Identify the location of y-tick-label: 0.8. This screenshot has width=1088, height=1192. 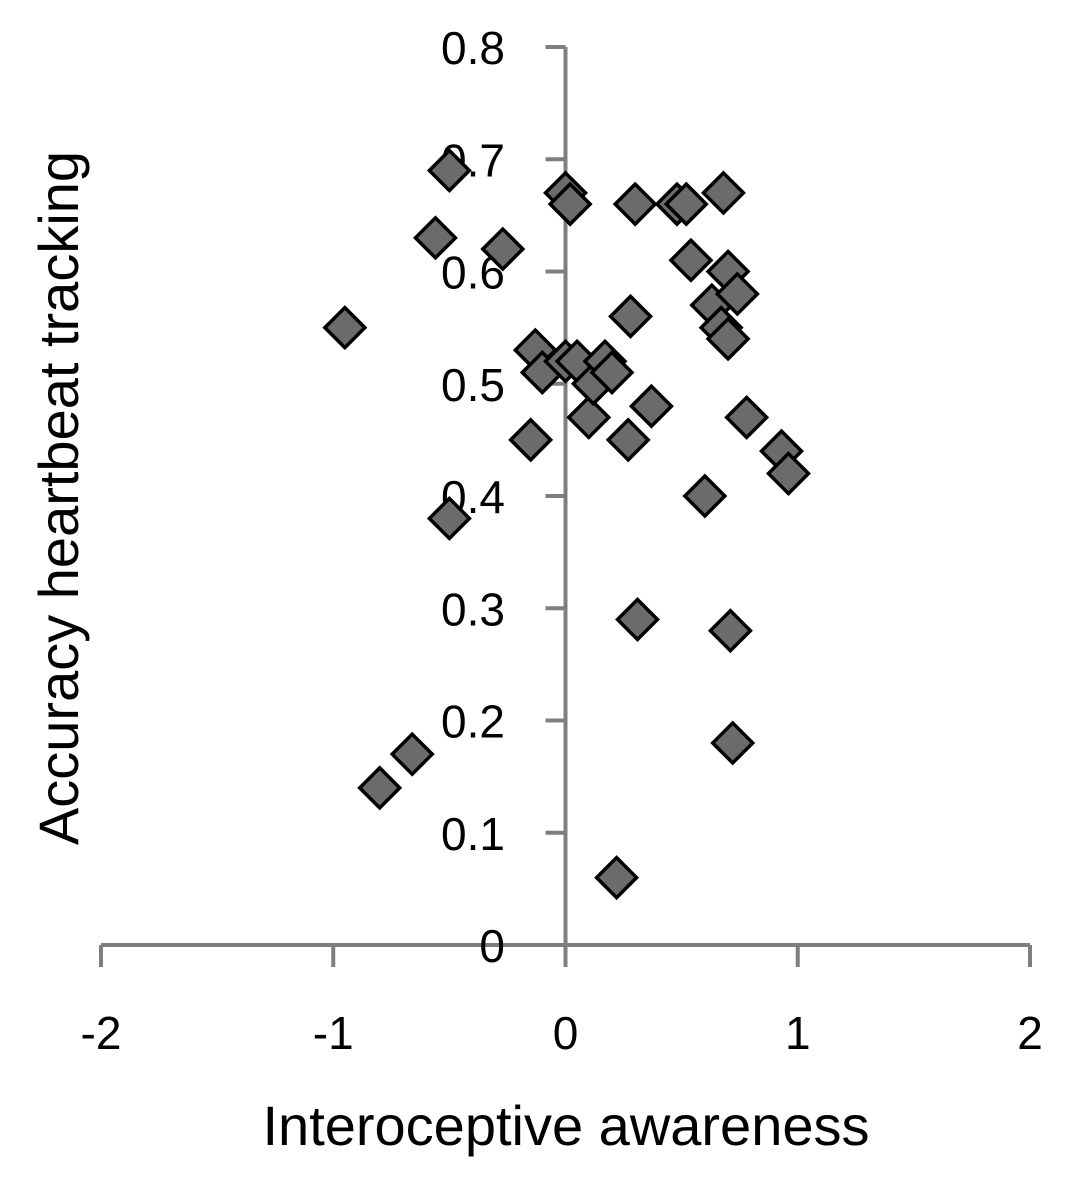
(473, 48).